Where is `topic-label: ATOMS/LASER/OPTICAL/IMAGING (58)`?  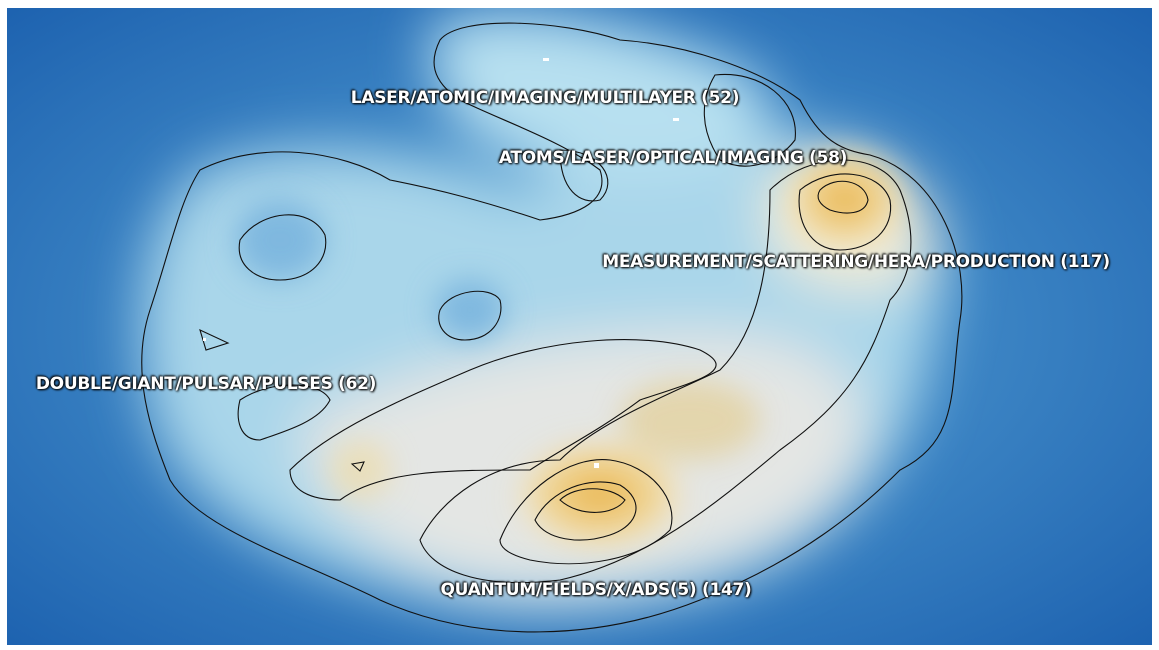
topic-label: ATOMS/LASER/OPTICAL/IMAGING (58) is located at coordinates (673, 158).